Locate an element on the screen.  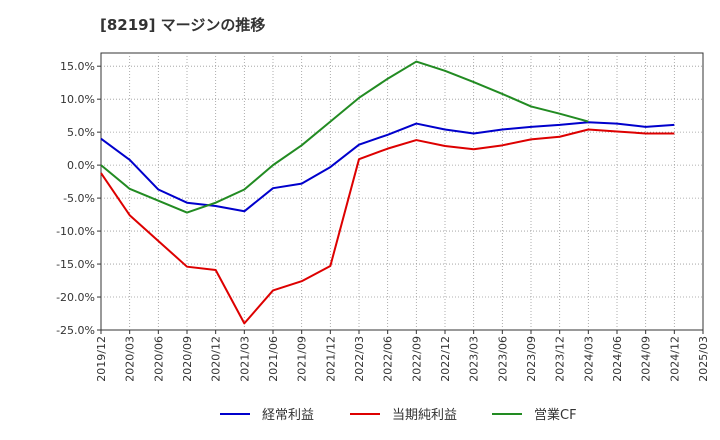
x-tick-label: 2022/09 is located at coordinates (416, 359).